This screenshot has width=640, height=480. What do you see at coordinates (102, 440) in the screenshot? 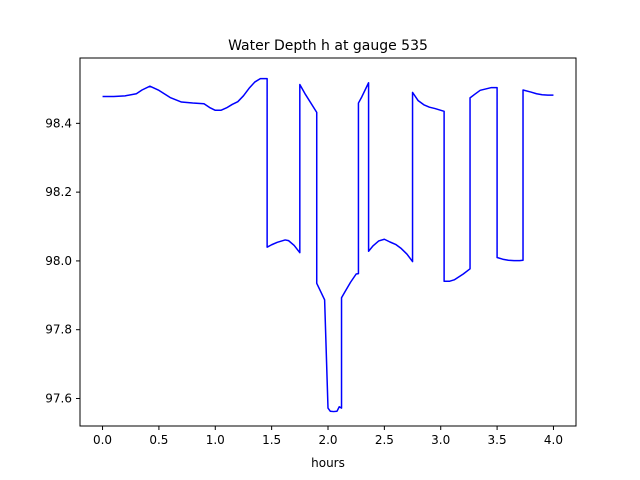
I see `x-tick-label: 0.0` at bounding box center [102, 440].